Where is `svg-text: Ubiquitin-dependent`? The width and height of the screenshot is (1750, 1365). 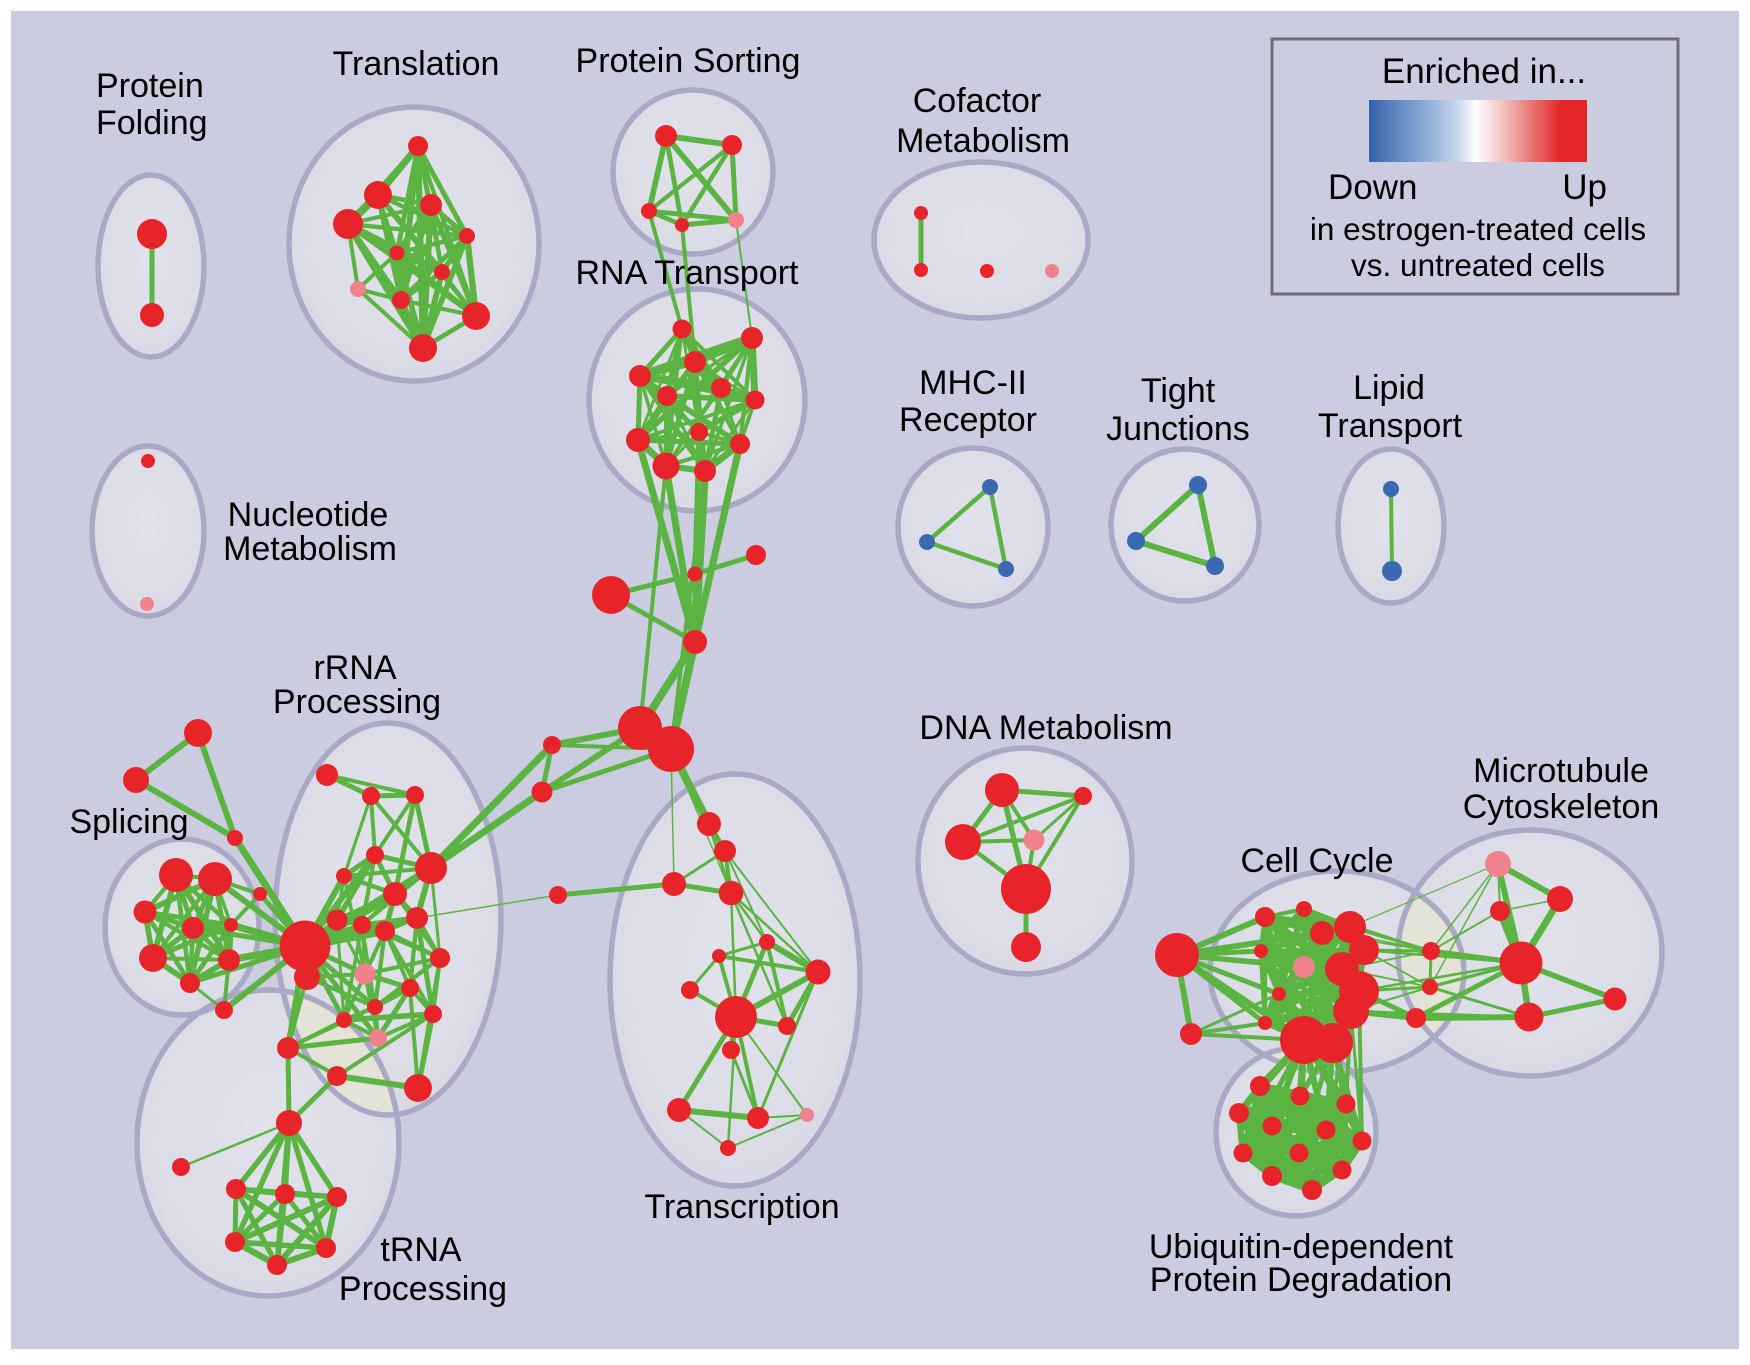
svg-text: Ubiquitin-dependent is located at coordinates (1301, 1247).